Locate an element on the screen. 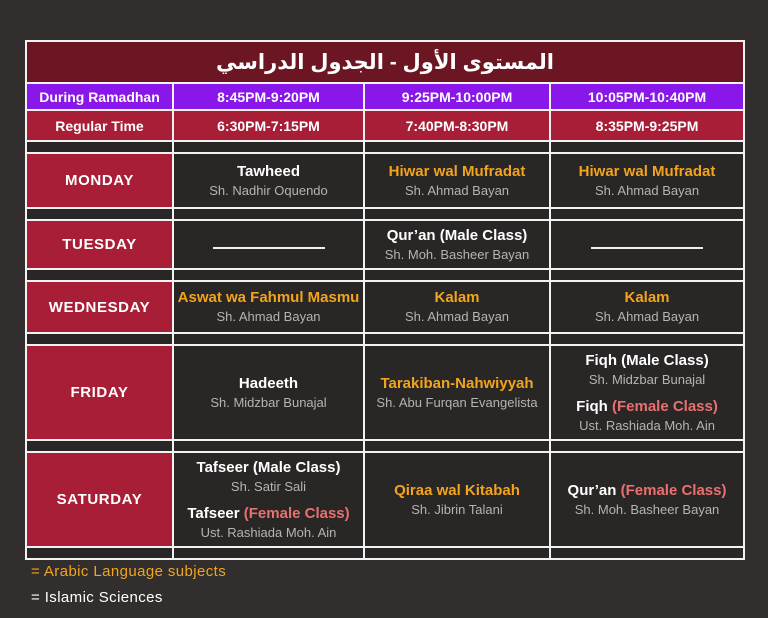  wednesday-slot-1: Aswat wa Fahmul Masmu Sh. Ahmad Bayan is located at coordinates (268, 307).